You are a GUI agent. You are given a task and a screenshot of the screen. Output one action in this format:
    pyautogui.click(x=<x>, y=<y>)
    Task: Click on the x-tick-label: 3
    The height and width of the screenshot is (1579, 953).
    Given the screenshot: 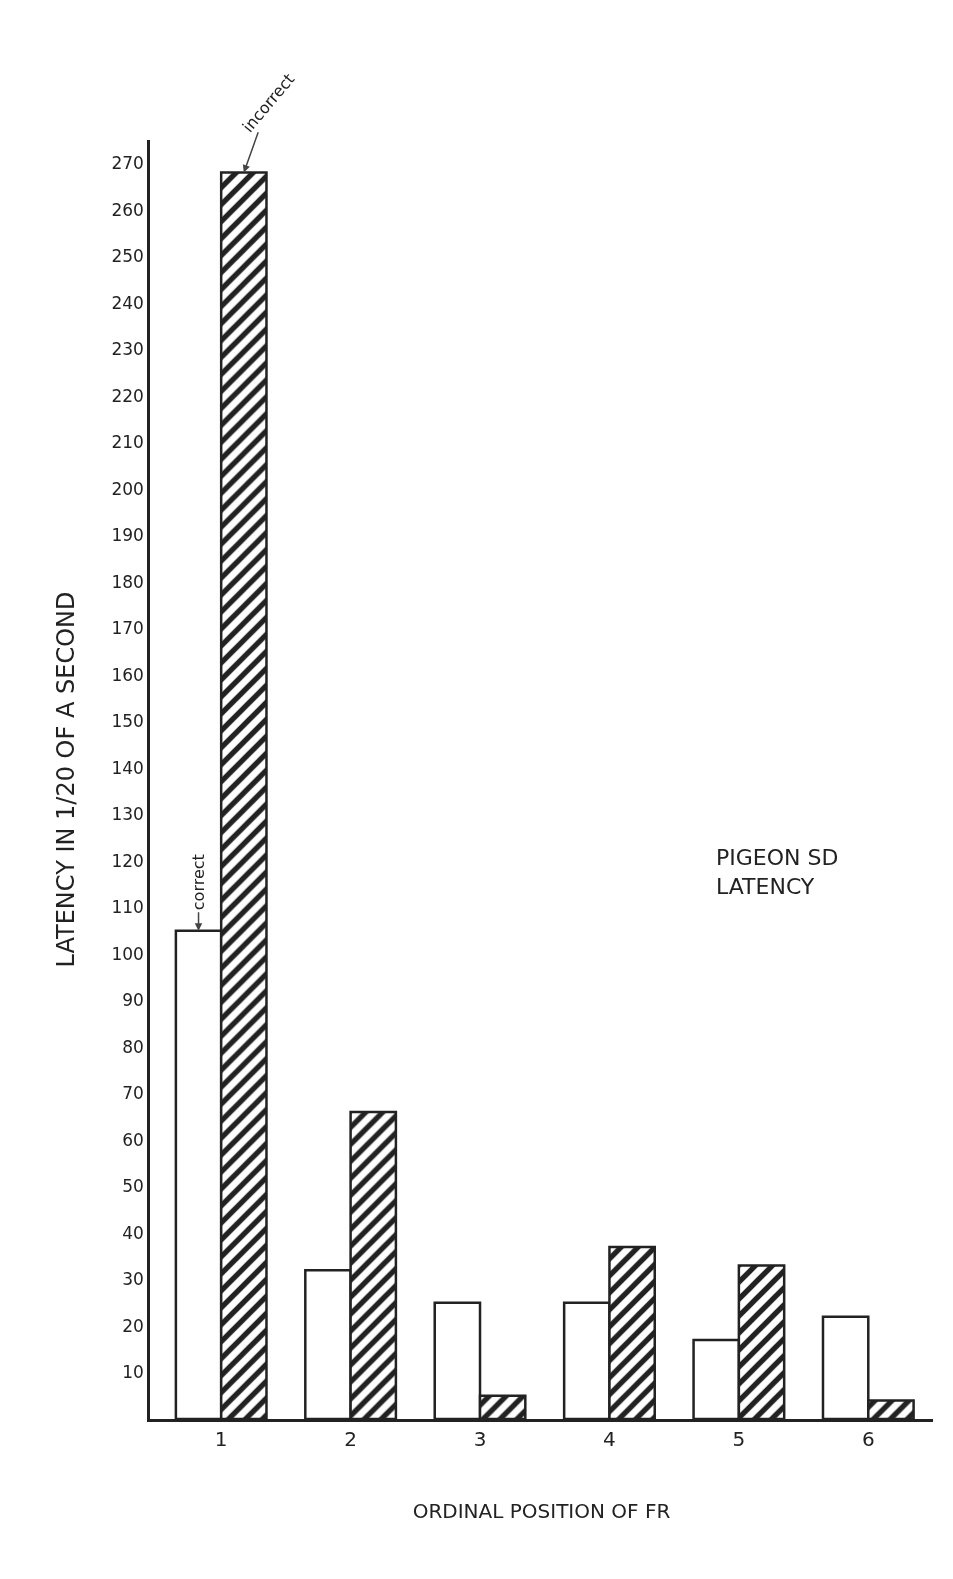 What is the action you would take?
    pyautogui.click(x=480, y=1438)
    